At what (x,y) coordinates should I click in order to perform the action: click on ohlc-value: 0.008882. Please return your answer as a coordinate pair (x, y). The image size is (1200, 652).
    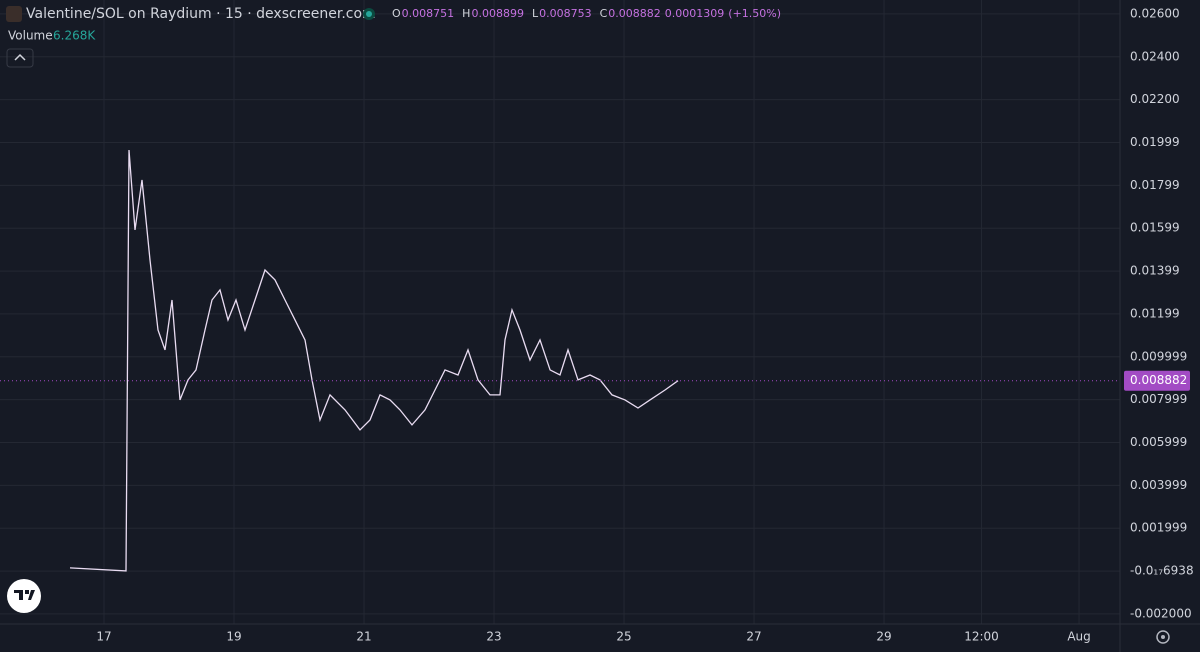
    Looking at the image, I should click on (634, 13).